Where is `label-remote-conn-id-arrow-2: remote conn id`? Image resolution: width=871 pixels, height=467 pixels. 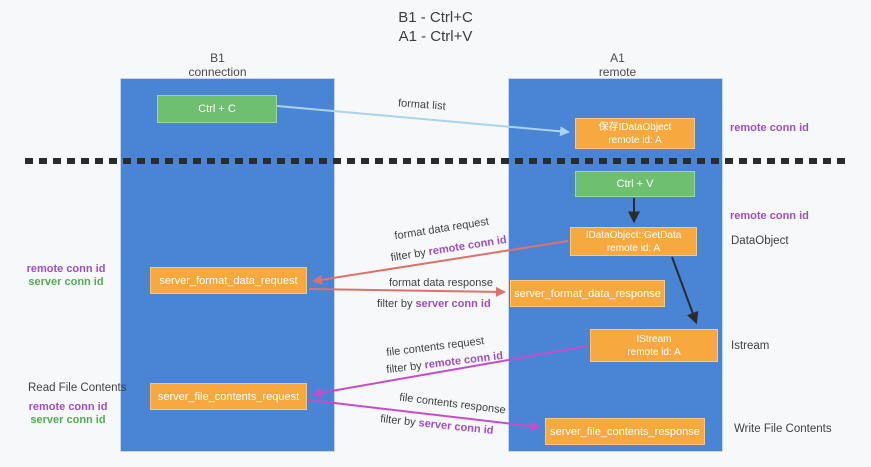
label-remote-conn-id-arrow-2: remote conn id is located at coordinates (463, 360).